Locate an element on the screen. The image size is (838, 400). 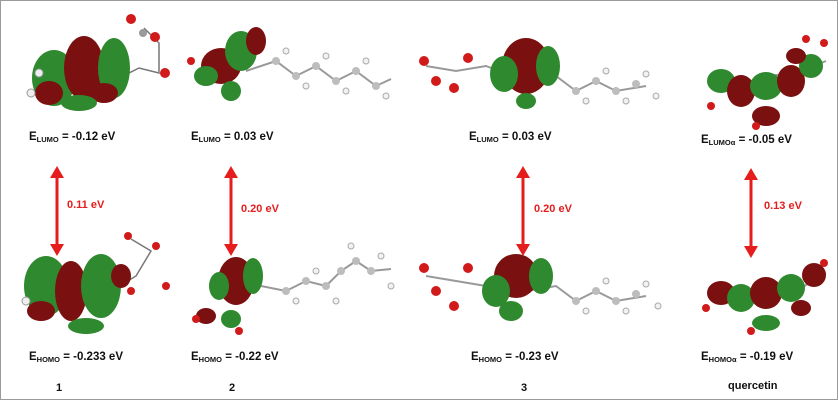
lumo-energy-label-quercetin: ELUMOα = -0.05 eV is located at coordinates (746, 140).